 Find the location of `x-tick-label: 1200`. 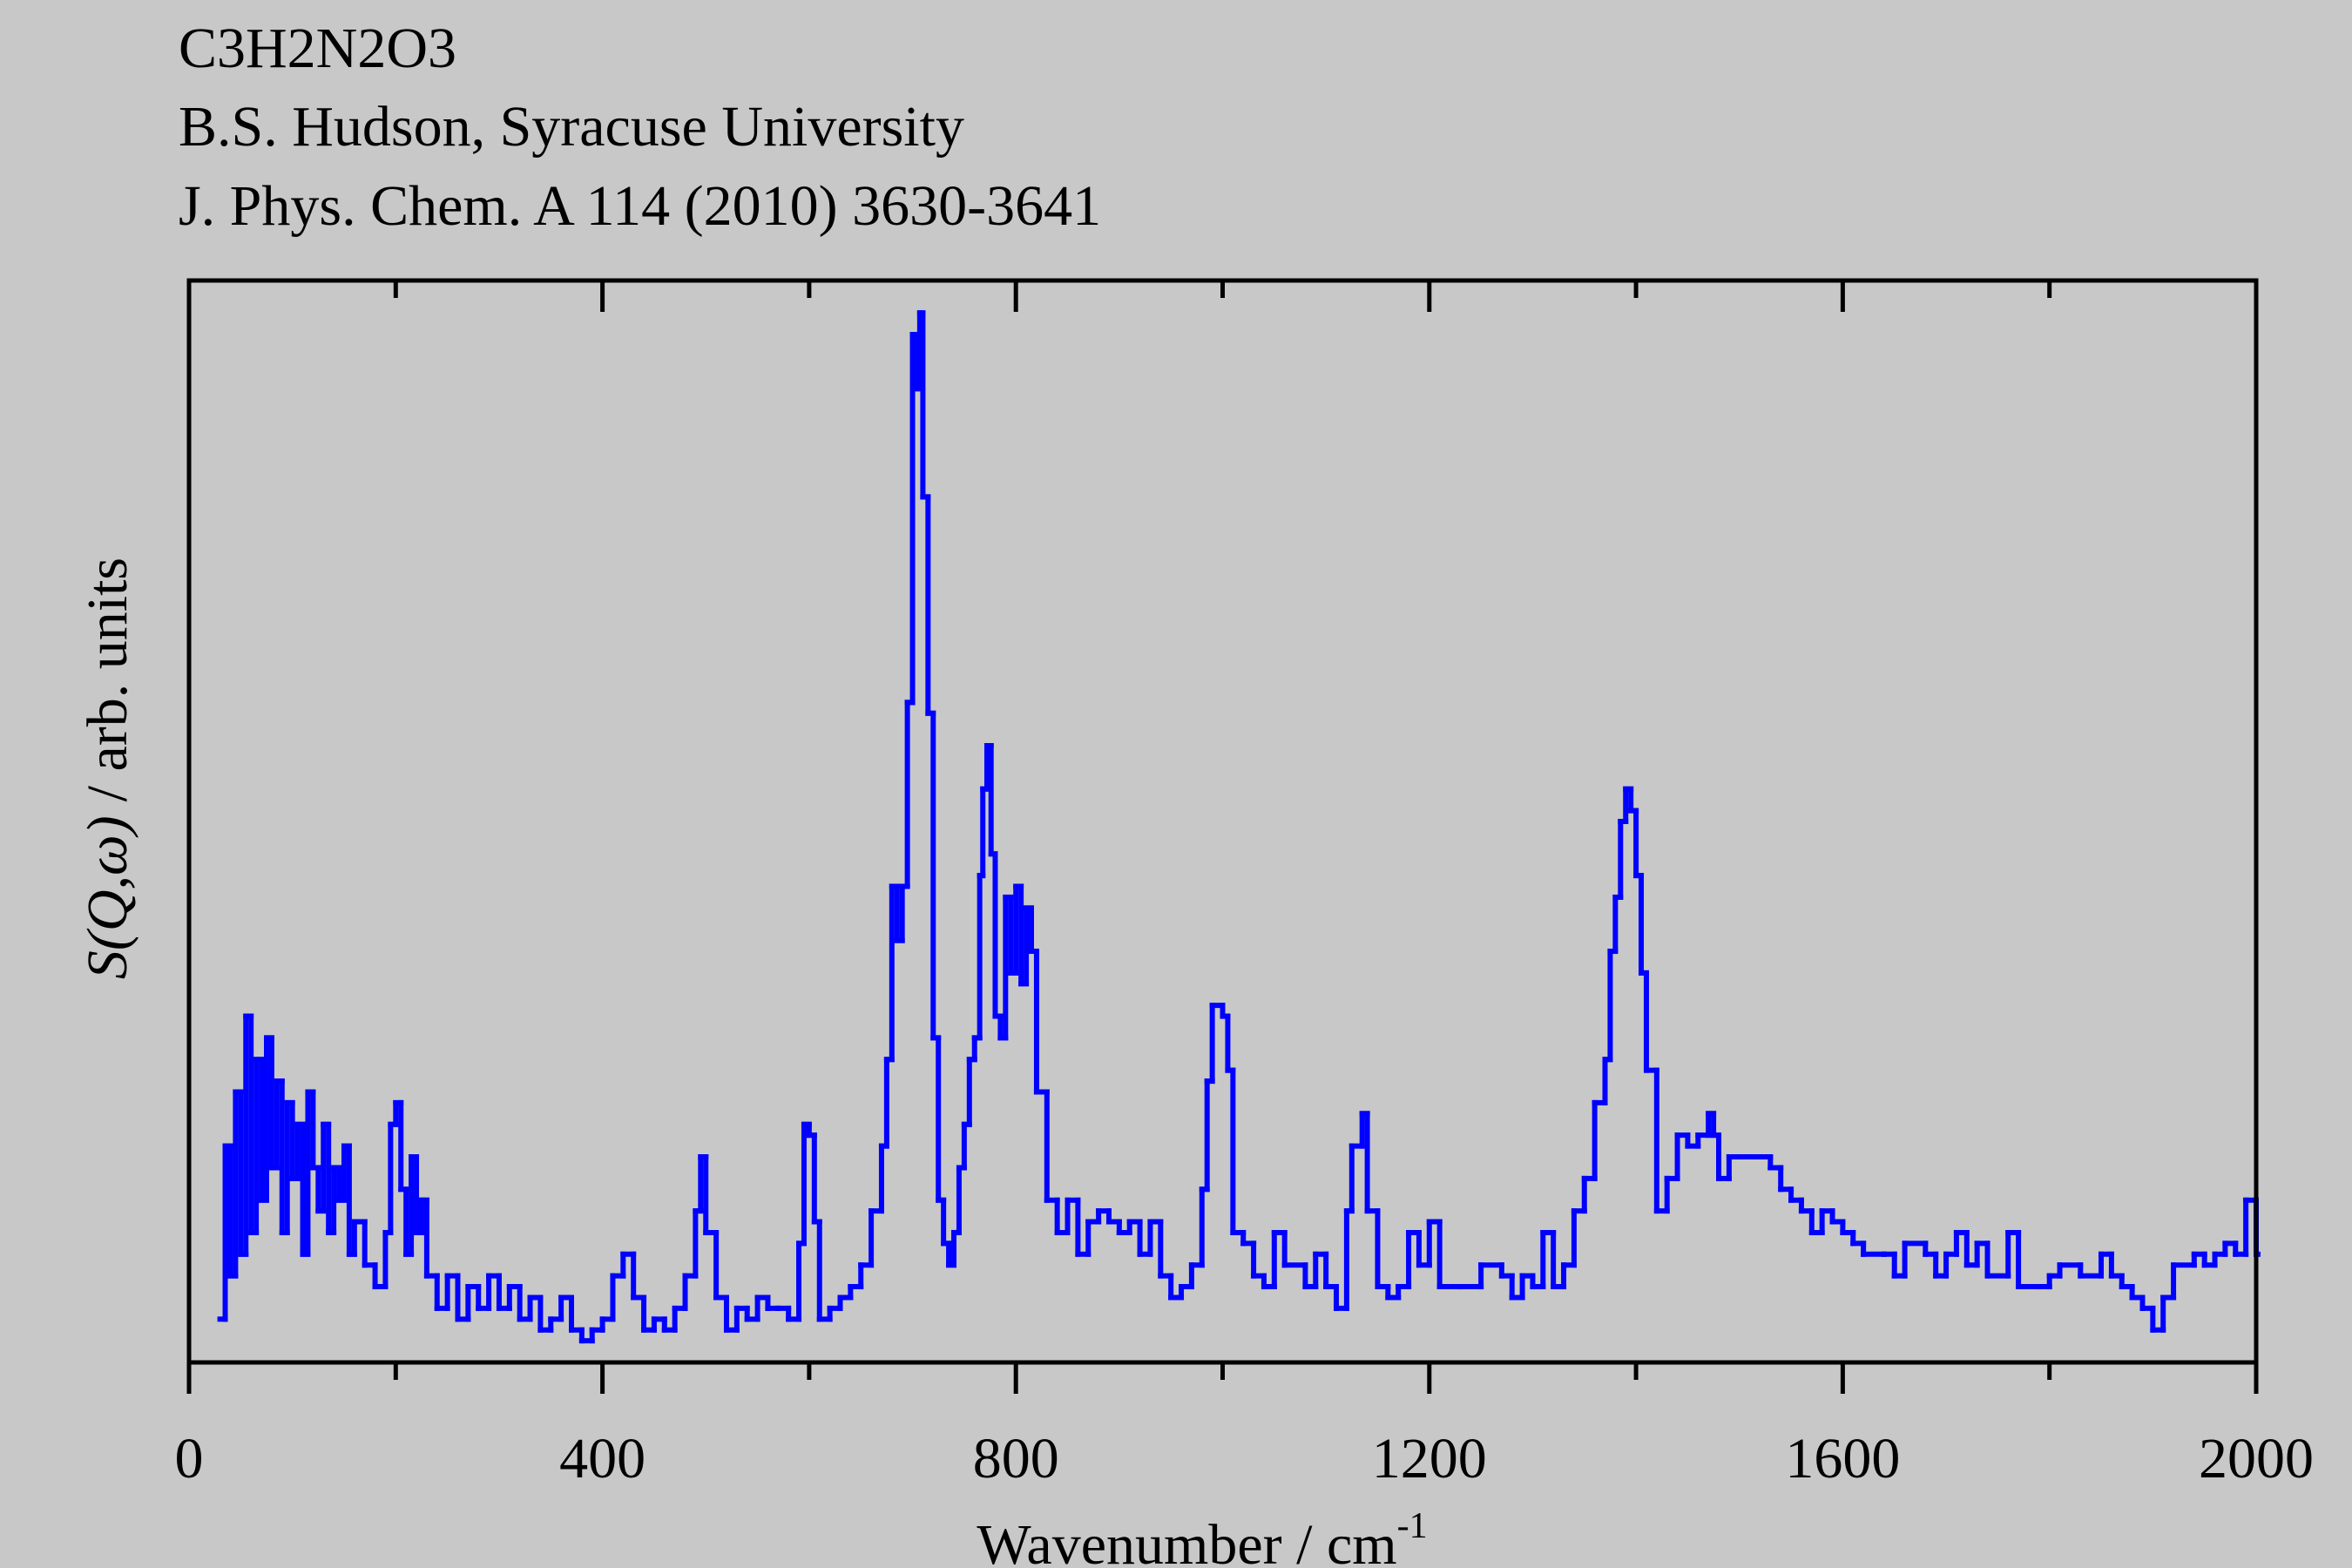

x-tick-label: 1200 is located at coordinates (1429, 1458).